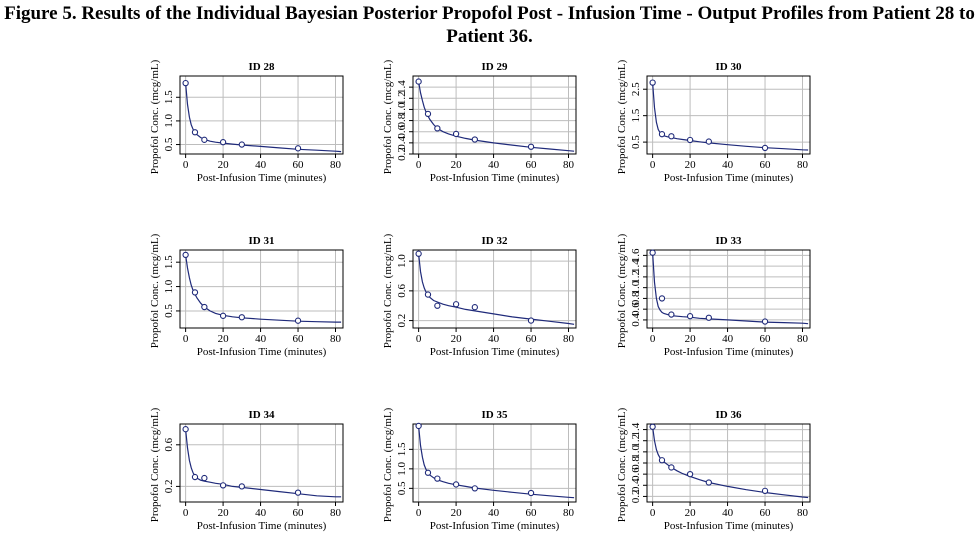  Describe the element at coordinates (262, 415) in the screenshot. I see `panel-title: ID 34` at that location.